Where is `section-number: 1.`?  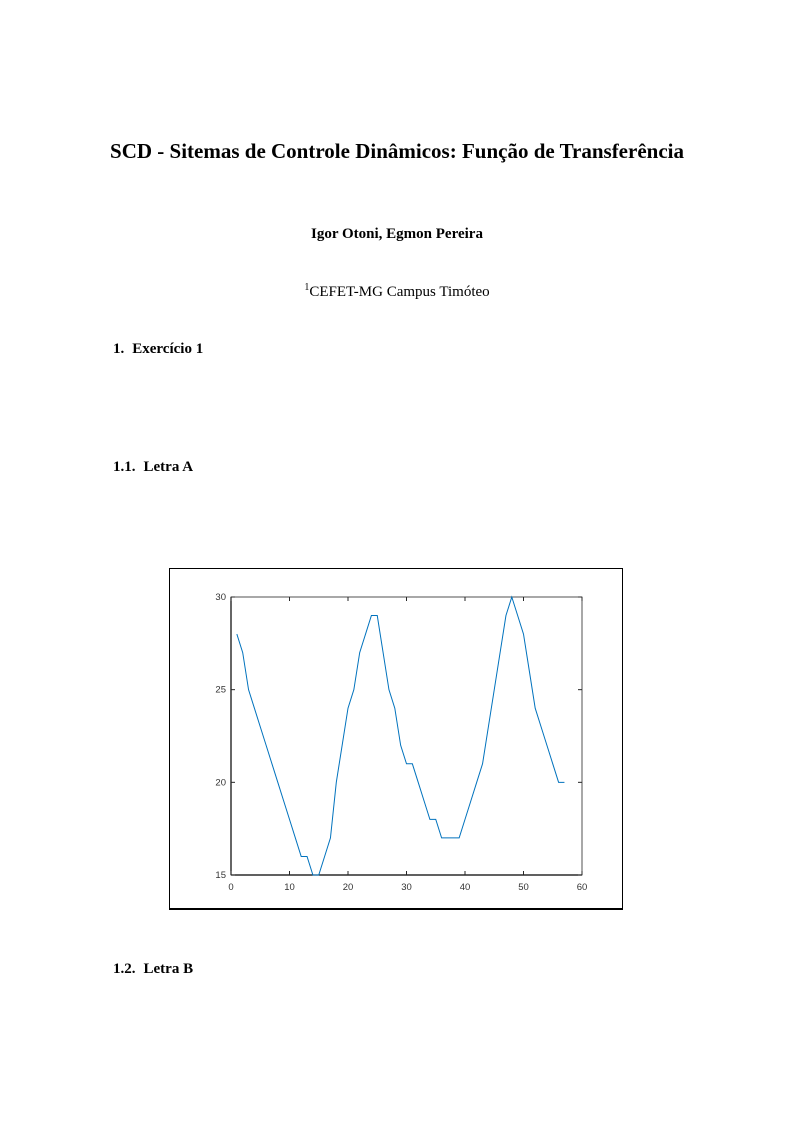 section-number: 1. is located at coordinates (119, 349).